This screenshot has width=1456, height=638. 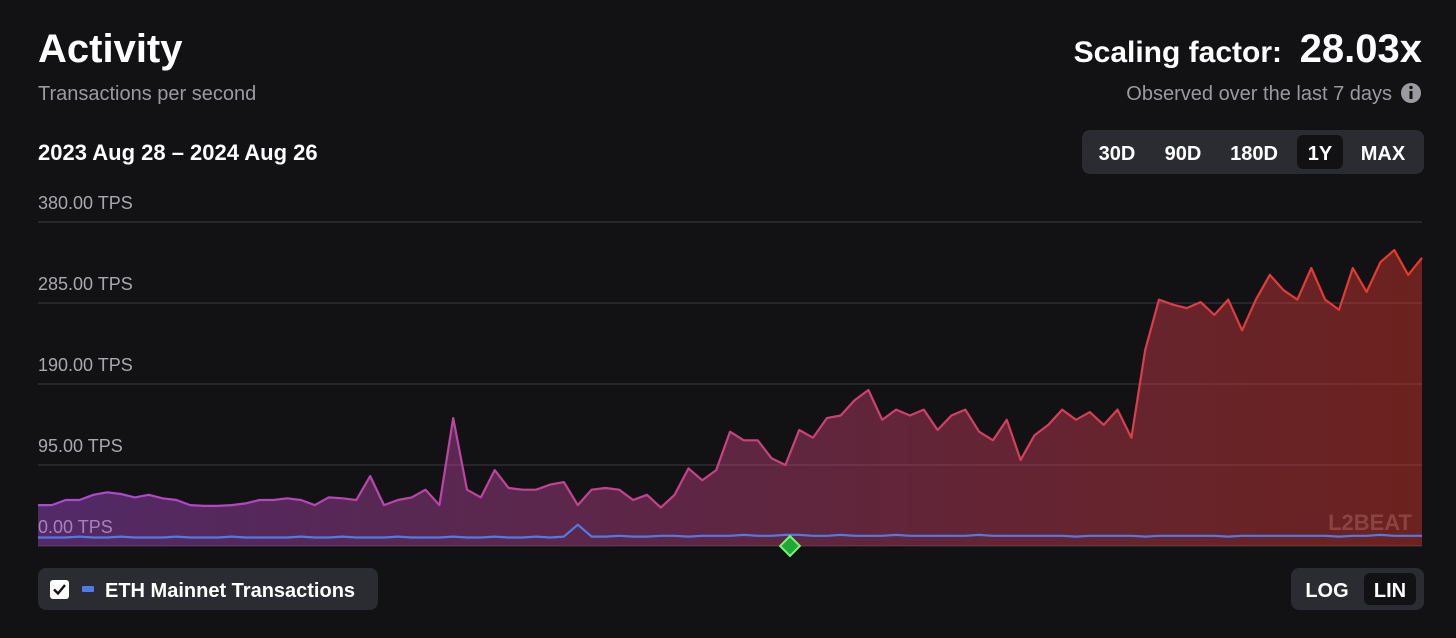 What do you see at coordinates (1183, 154) in the screenshot?
I see `range-button: 90D` at bounding box center [1183, 154].